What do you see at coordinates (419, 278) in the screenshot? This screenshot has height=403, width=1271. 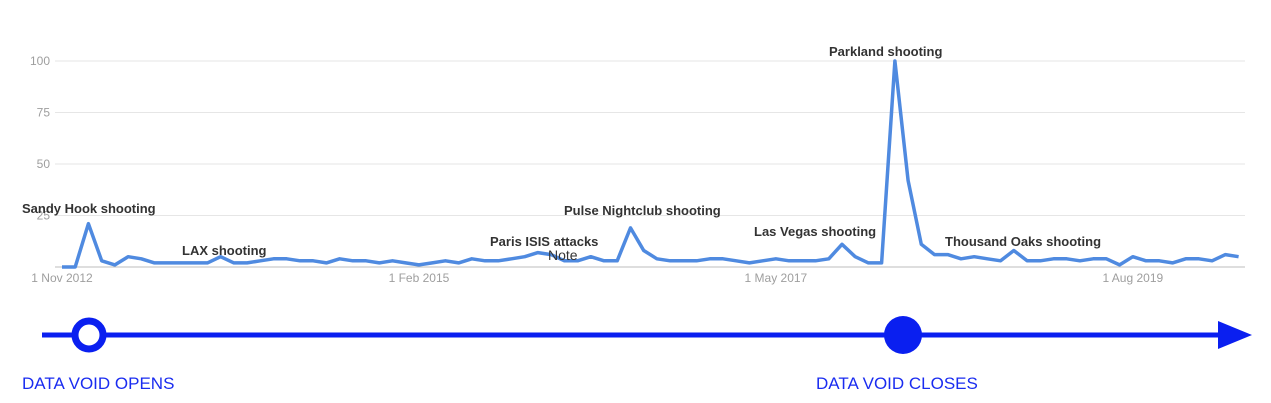 I see `x-tick-label: 1 Feb 2015` at bounding box center [419, 278].